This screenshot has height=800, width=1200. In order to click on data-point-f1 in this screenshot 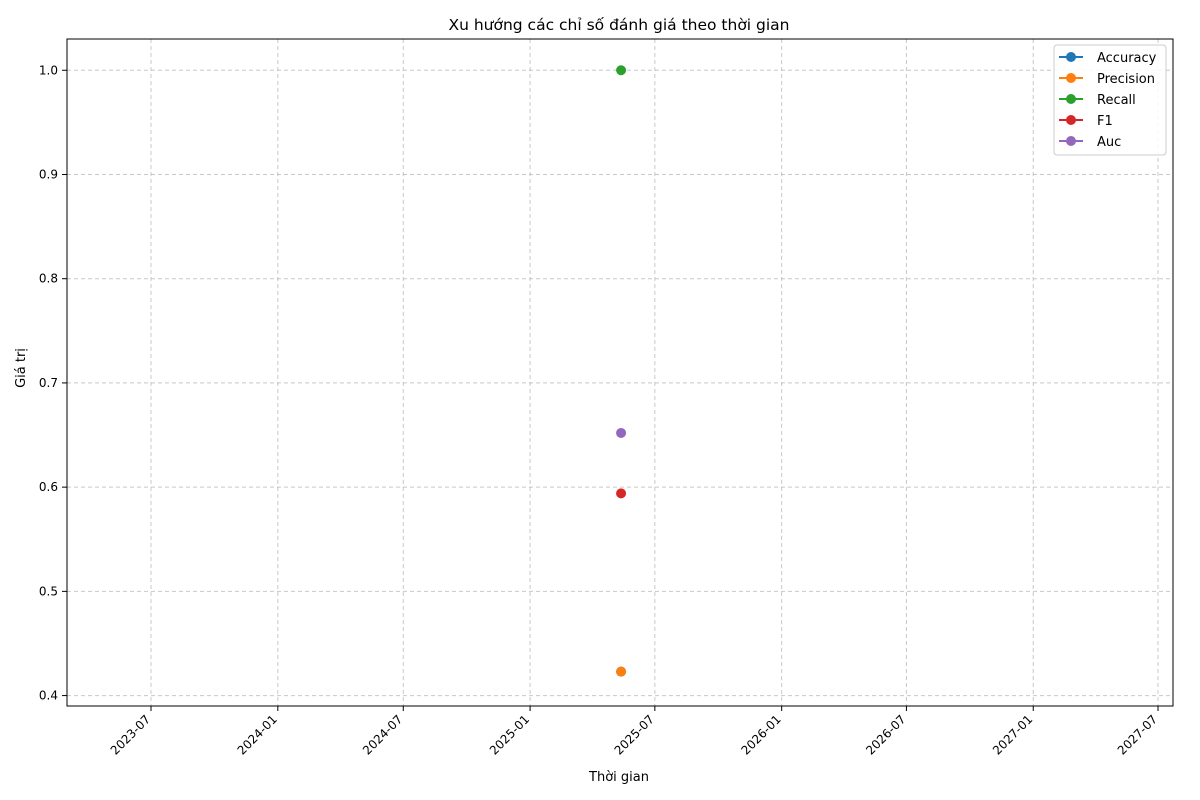, I will do `click(621, 493)`.